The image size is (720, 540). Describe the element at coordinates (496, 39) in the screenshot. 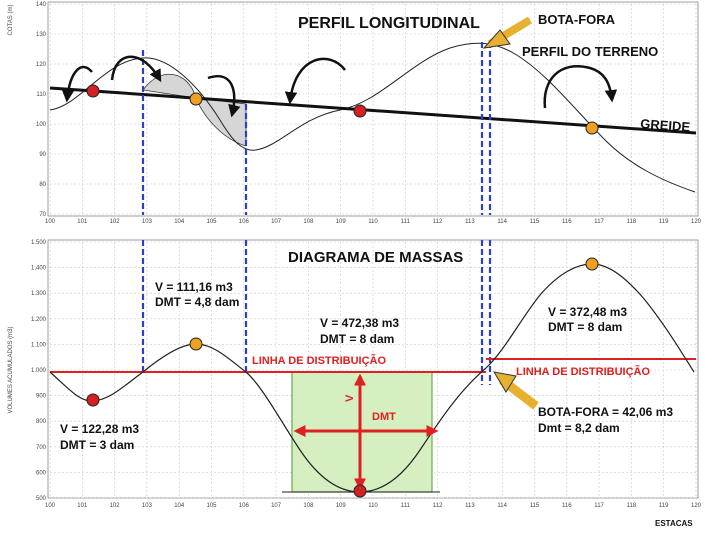

I see `bota-fora-arrowhead-top` at that location.